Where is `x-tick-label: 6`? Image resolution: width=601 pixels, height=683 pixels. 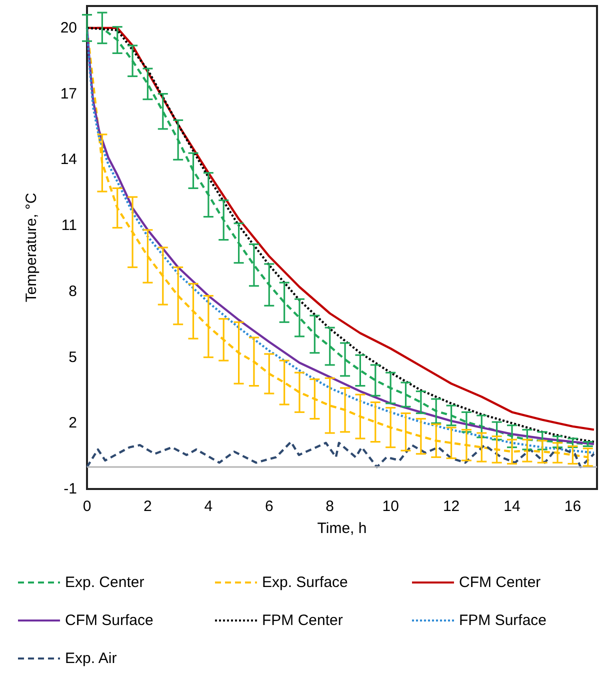 x-tick-label: 6 is located at coordinates (269, 506).